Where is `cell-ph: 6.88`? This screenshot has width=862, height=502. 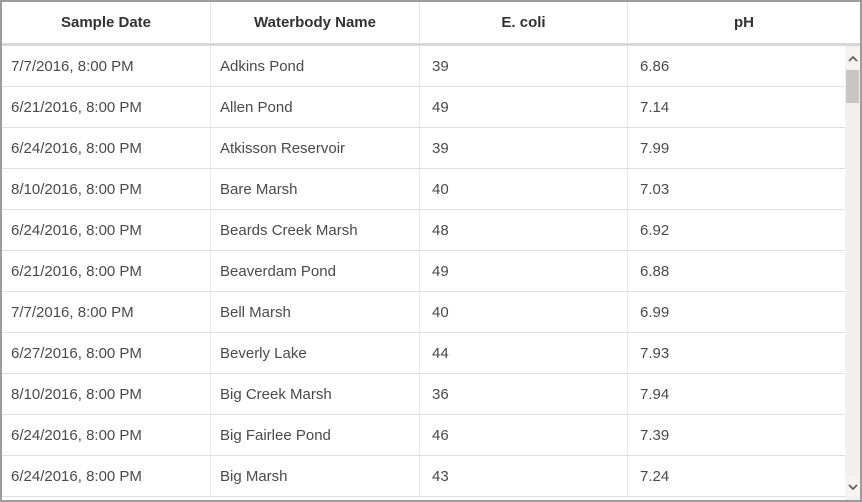
cell-ph: 6.88 is located at coordinates (655, 271).